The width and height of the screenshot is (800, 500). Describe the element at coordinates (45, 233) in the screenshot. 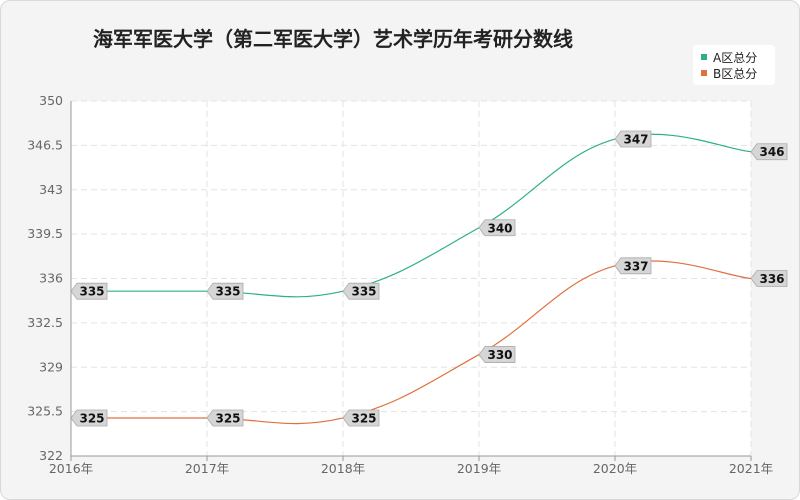

I see `y-tick-label: 339.5` at that location.